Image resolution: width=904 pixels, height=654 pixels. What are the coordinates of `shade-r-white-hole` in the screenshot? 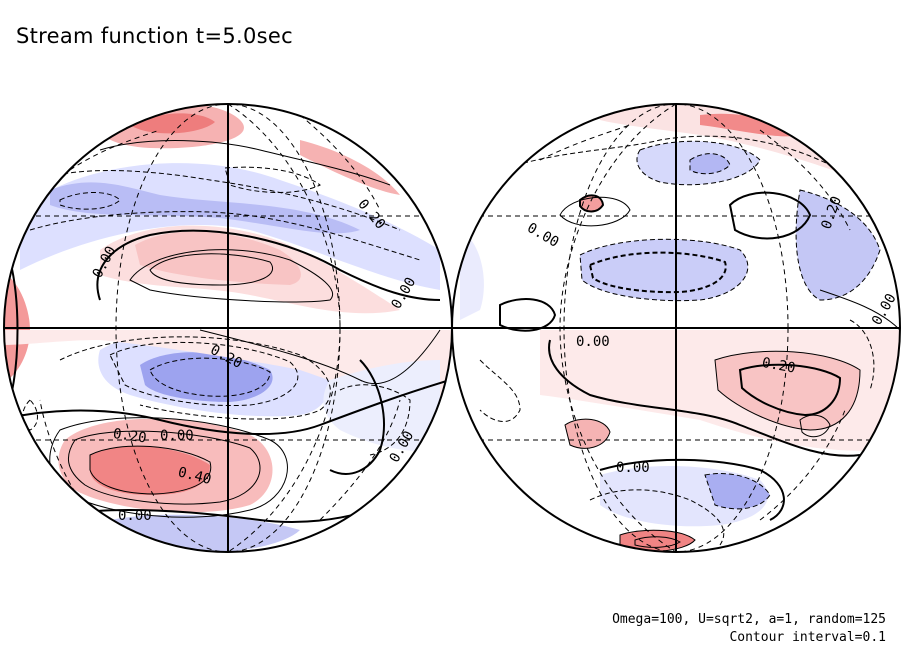 It's located at (527, 315).